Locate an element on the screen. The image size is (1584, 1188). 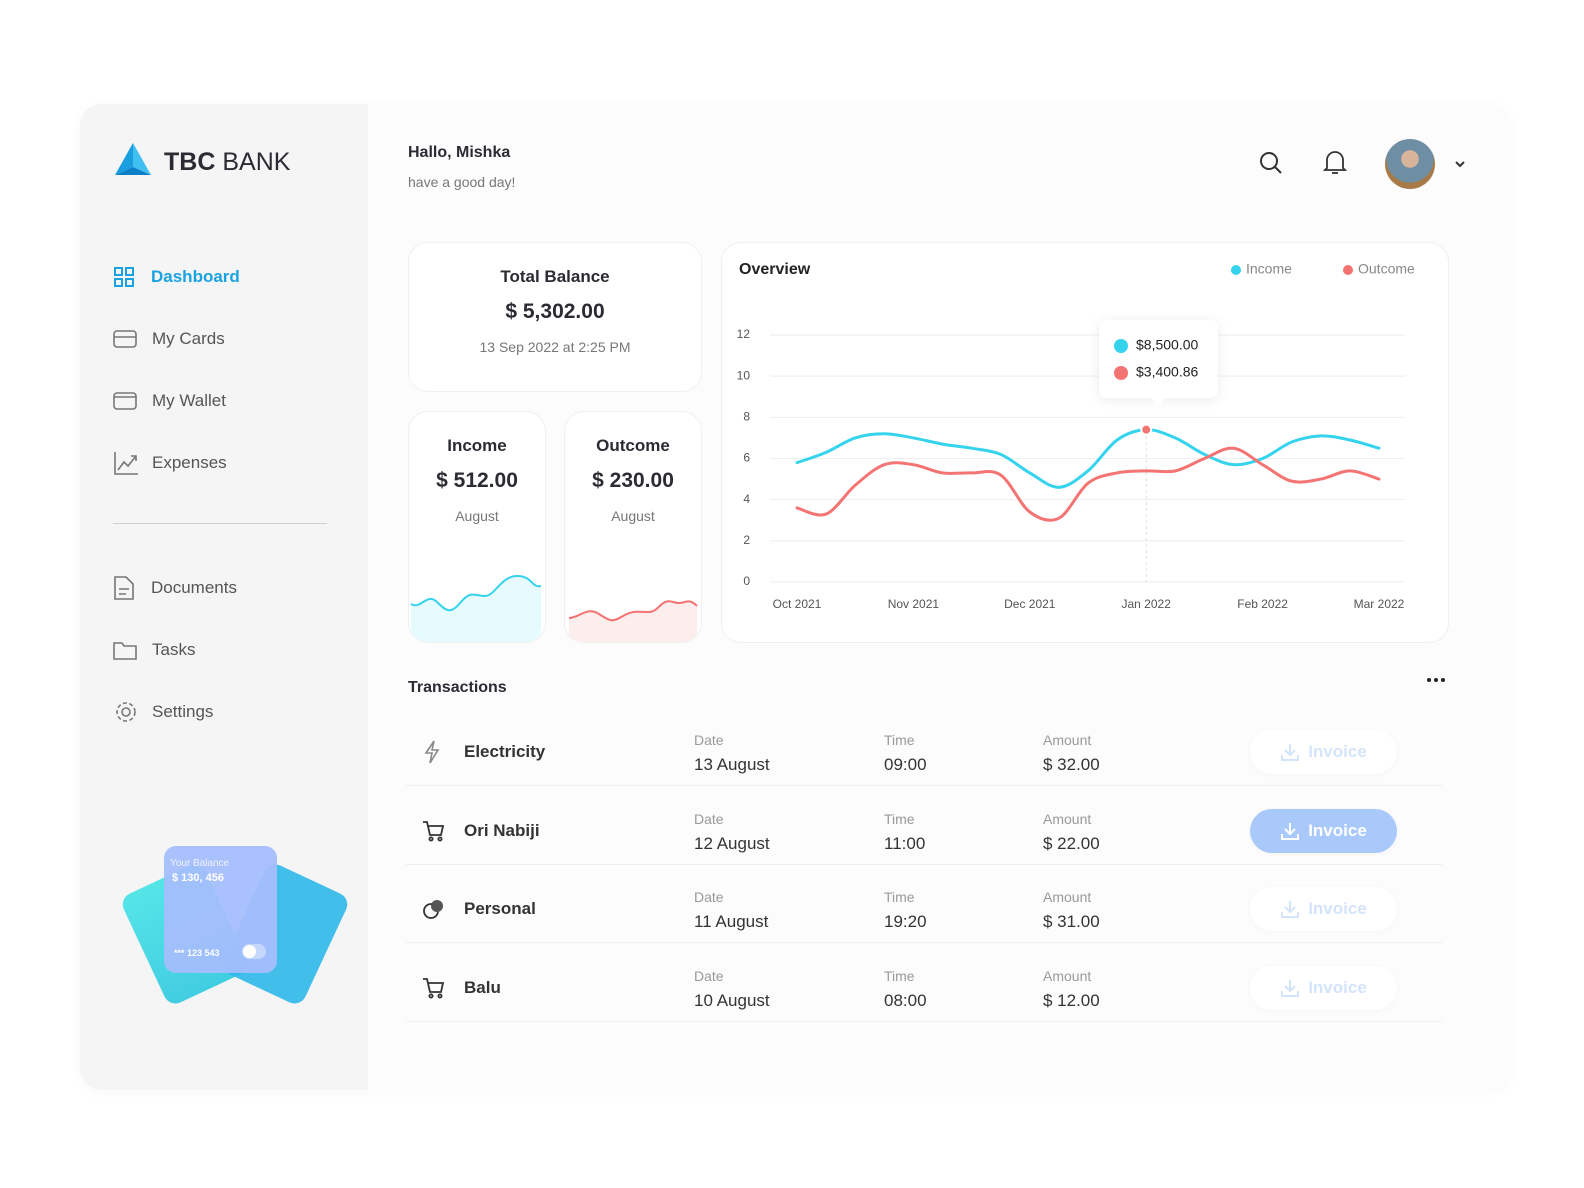
card-title: Income is located at coordinates (477, 445).